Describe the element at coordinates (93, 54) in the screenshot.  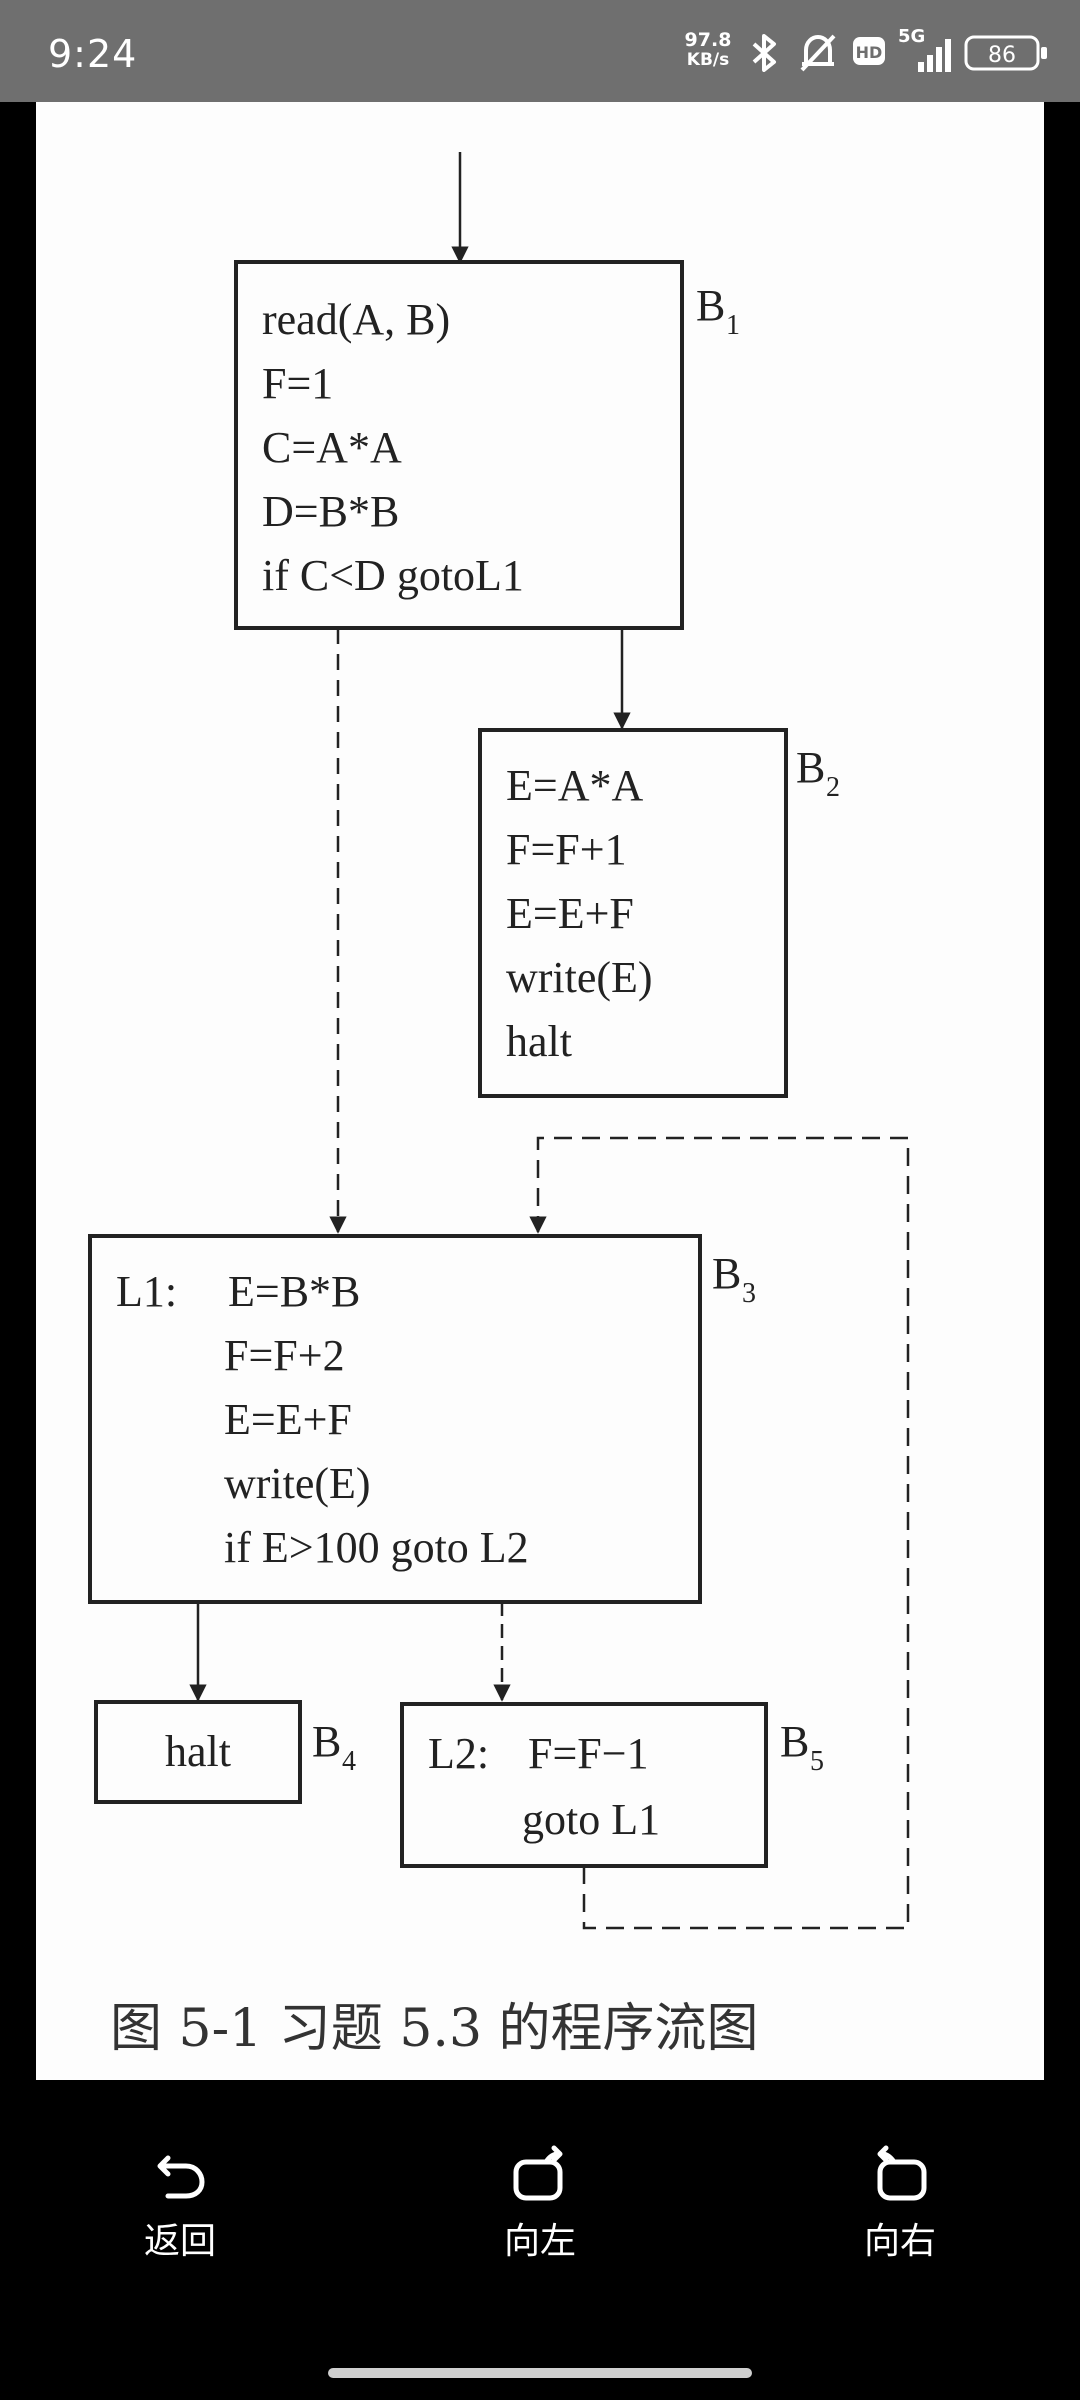
I see `status-time: 9:24` at that location.